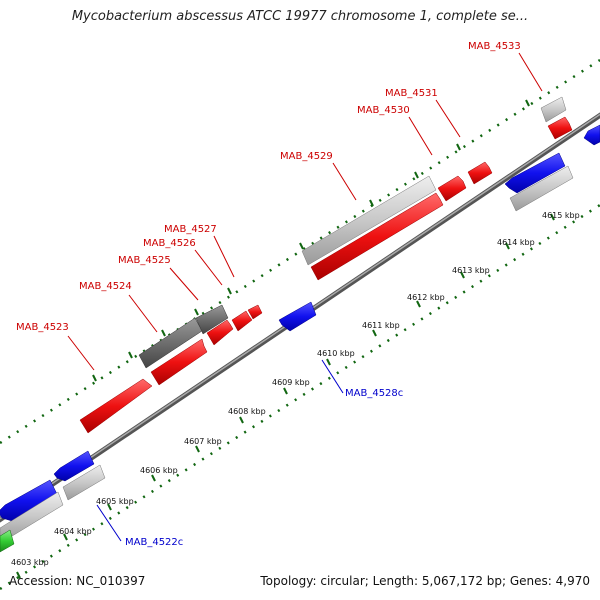 The width and height of the screenshot is (600, 600). What do you see at coordinates (115, 501) in the screenshot?
I see `kbp-label: 4605 kbp` at bounding box center [115, 501].